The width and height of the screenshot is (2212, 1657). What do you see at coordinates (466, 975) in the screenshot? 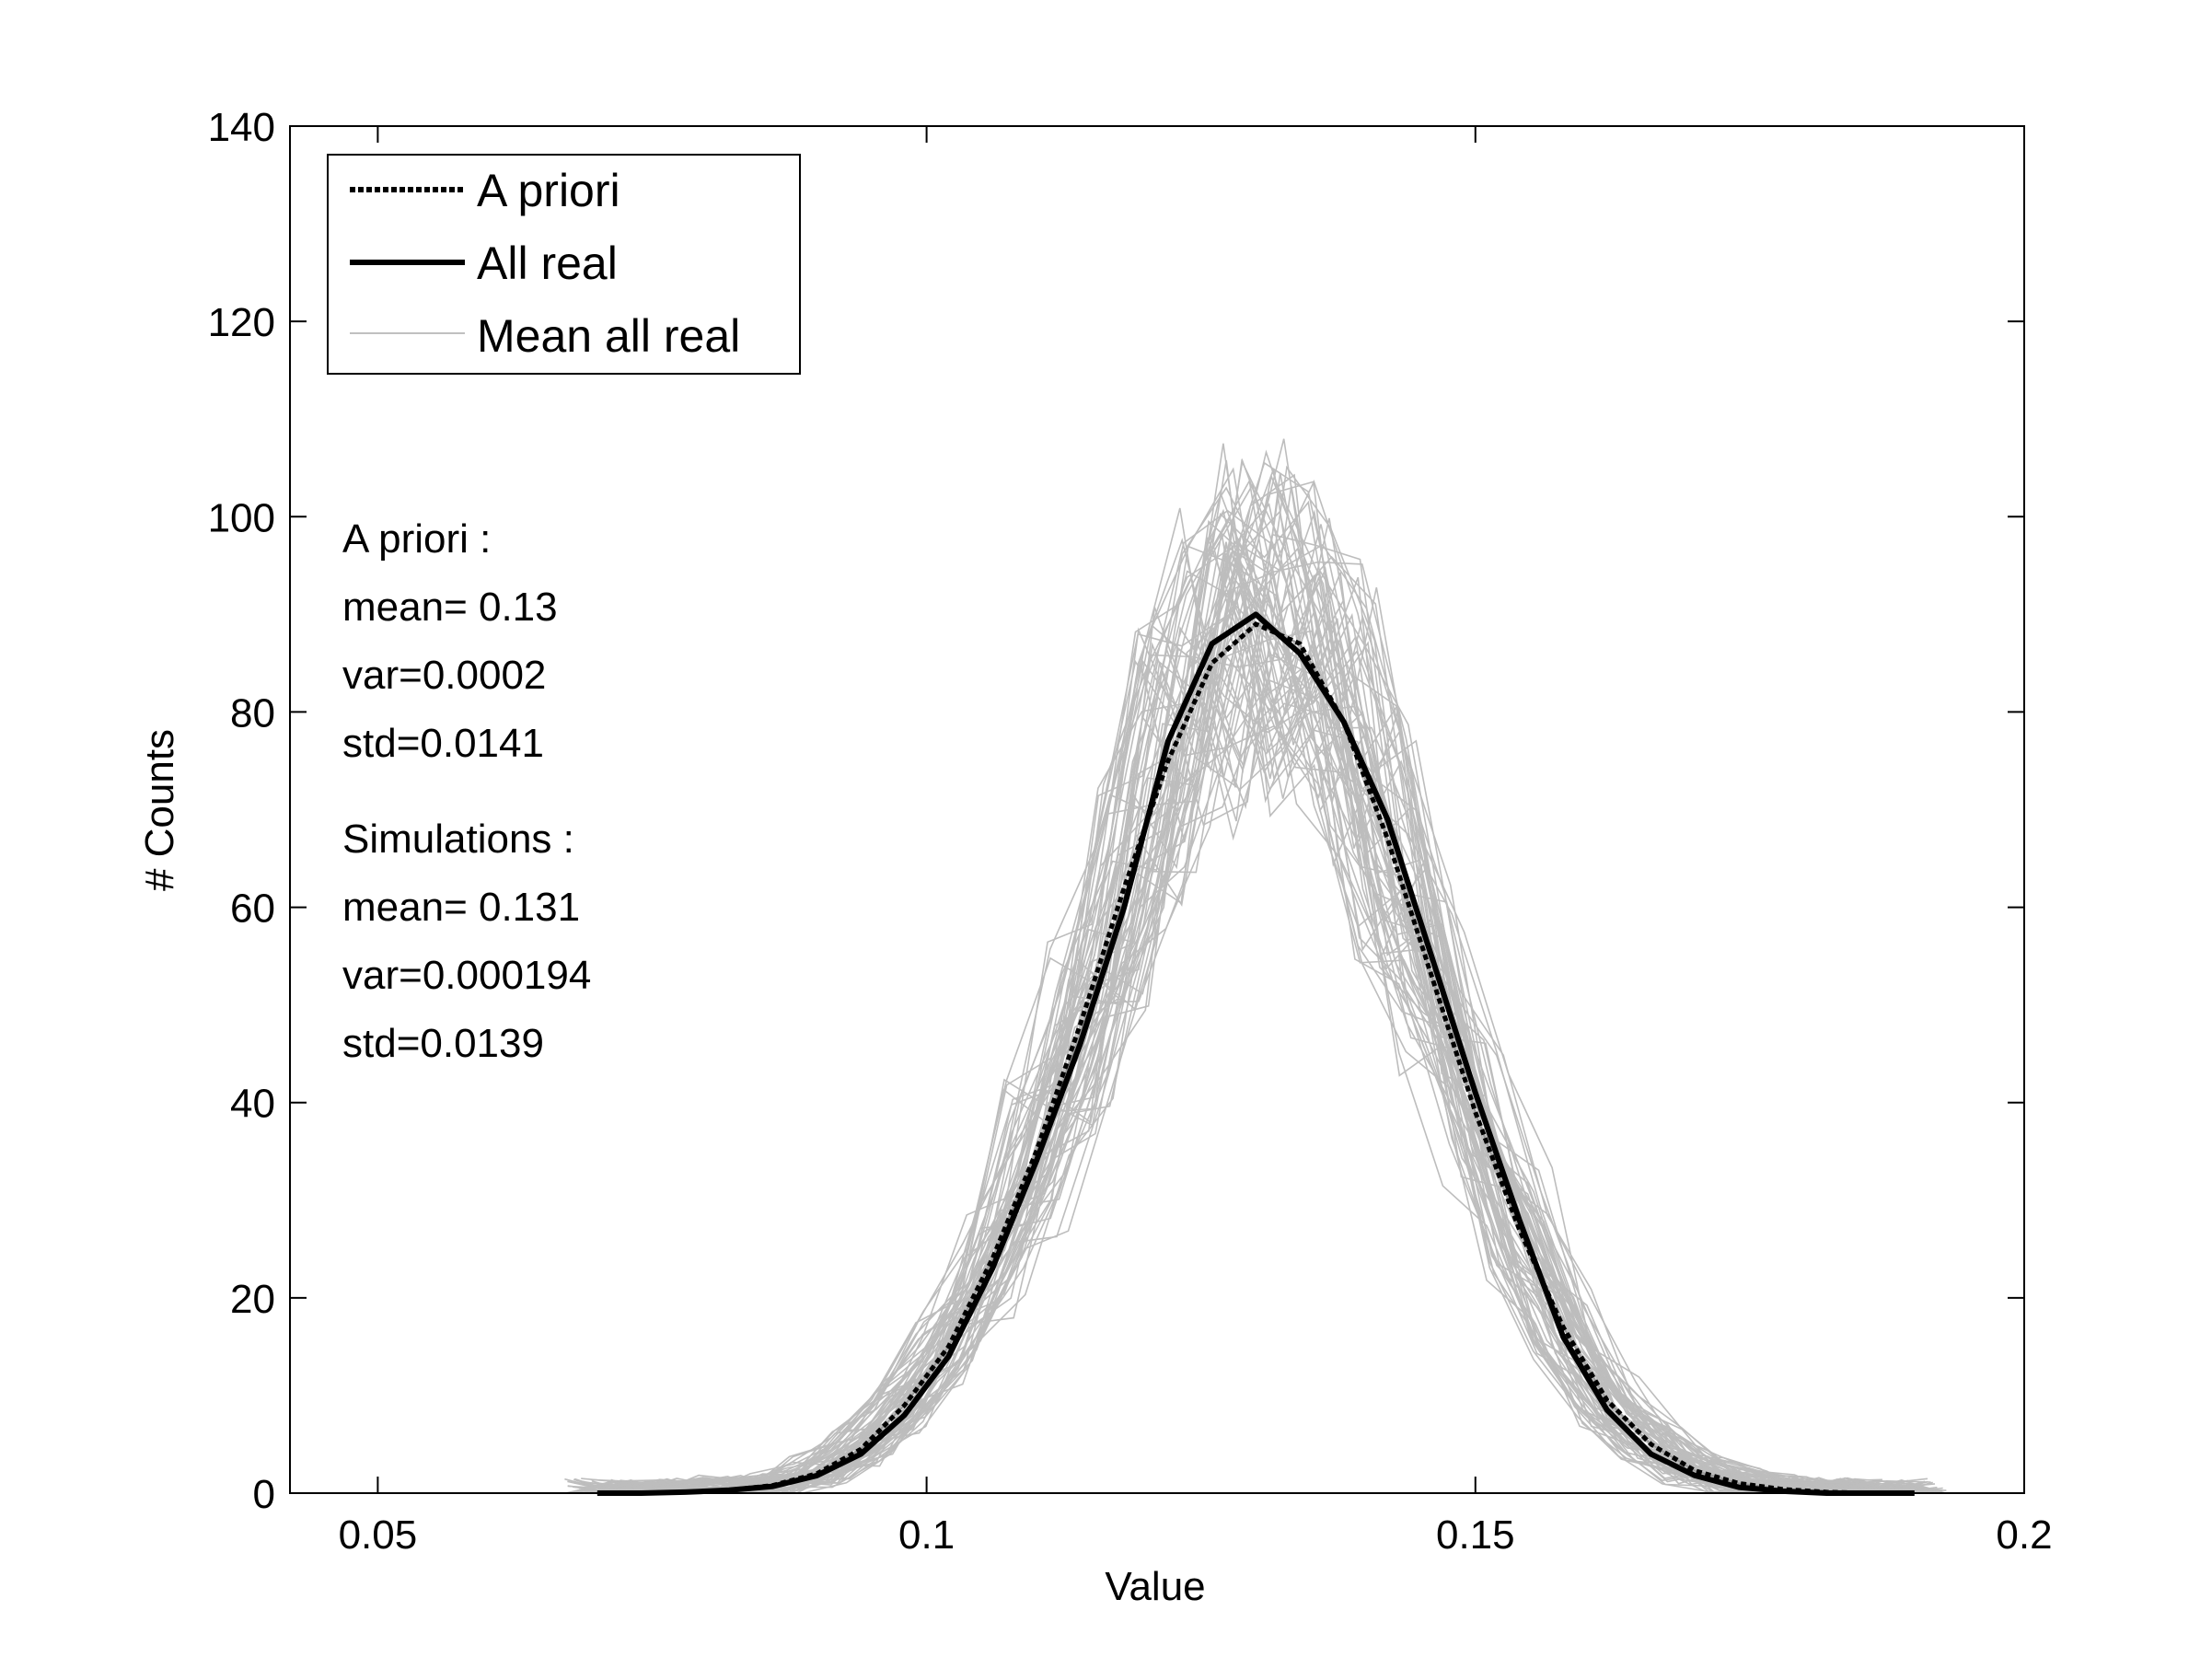
I see `annotation-line: var=0.000194` at bounding box center [466, 975].